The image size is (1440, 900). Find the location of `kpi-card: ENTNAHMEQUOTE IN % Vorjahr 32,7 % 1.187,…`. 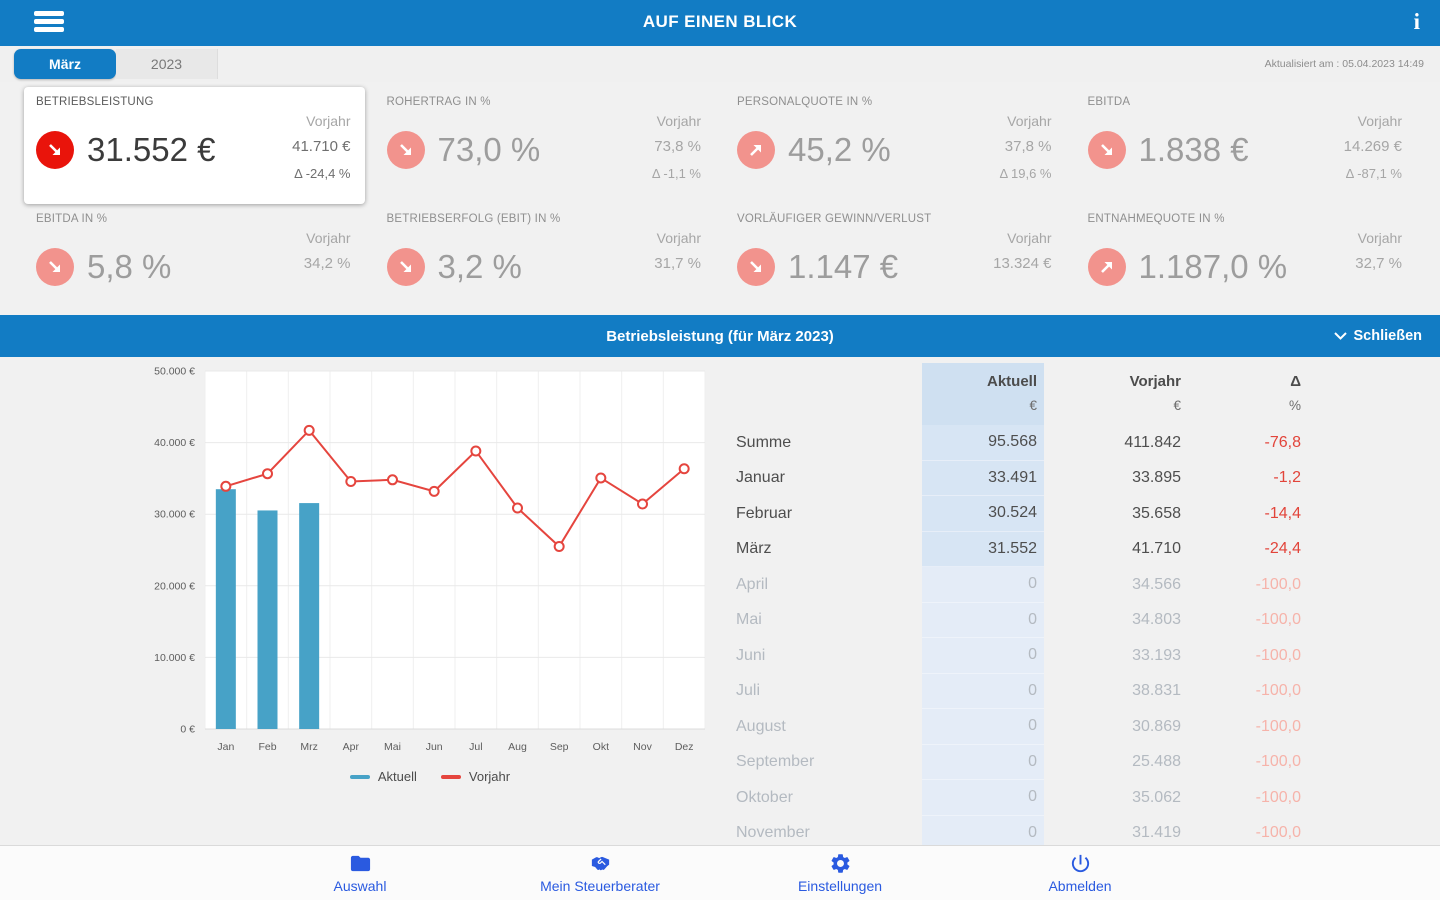

kpi-card: ENTNAHMEQUOTE IN % Vorjahr 32,7 % 1.187,… is located at coordinates (1246, 259).